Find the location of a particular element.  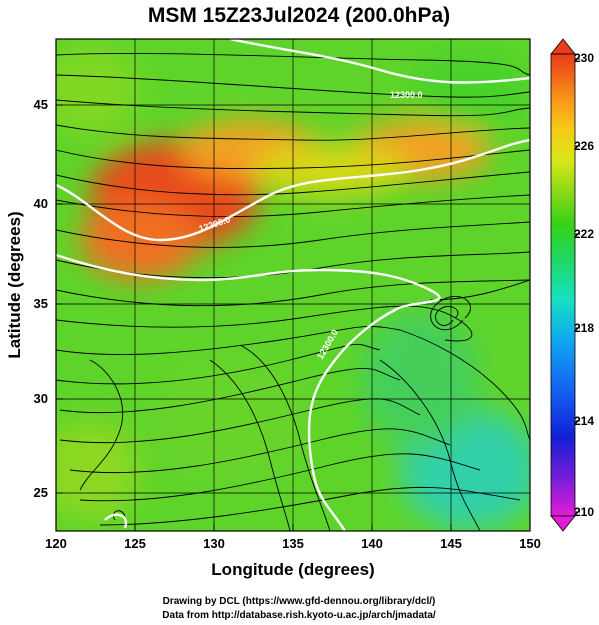

y-tick-labels: 25 30 35 40 45 is located at coordinates (41, 298).